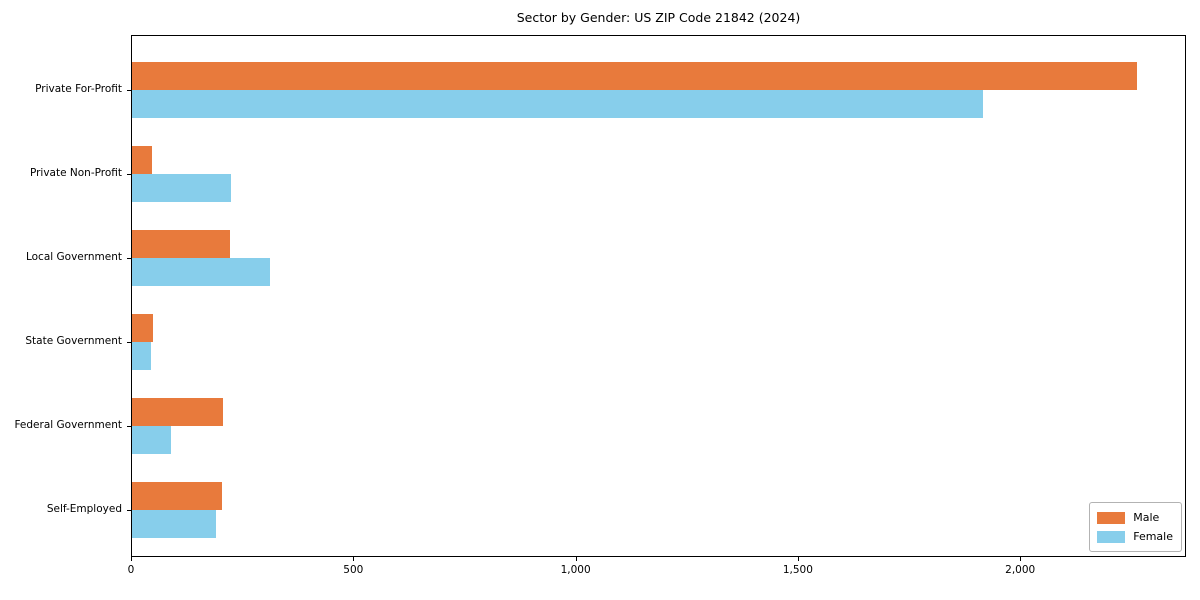  What do you see at coordinates (181, 244) in the screenshot?
I see `bar-male-local-government` at bounding box center [181, 244].